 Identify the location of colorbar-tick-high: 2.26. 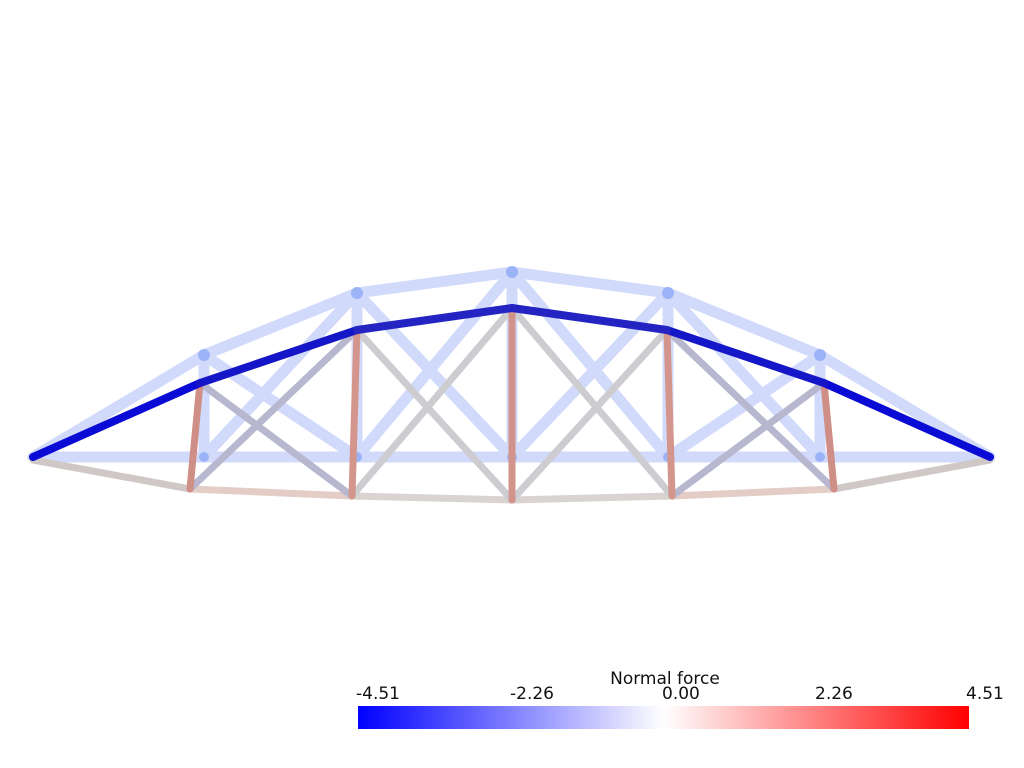
(834, 694).